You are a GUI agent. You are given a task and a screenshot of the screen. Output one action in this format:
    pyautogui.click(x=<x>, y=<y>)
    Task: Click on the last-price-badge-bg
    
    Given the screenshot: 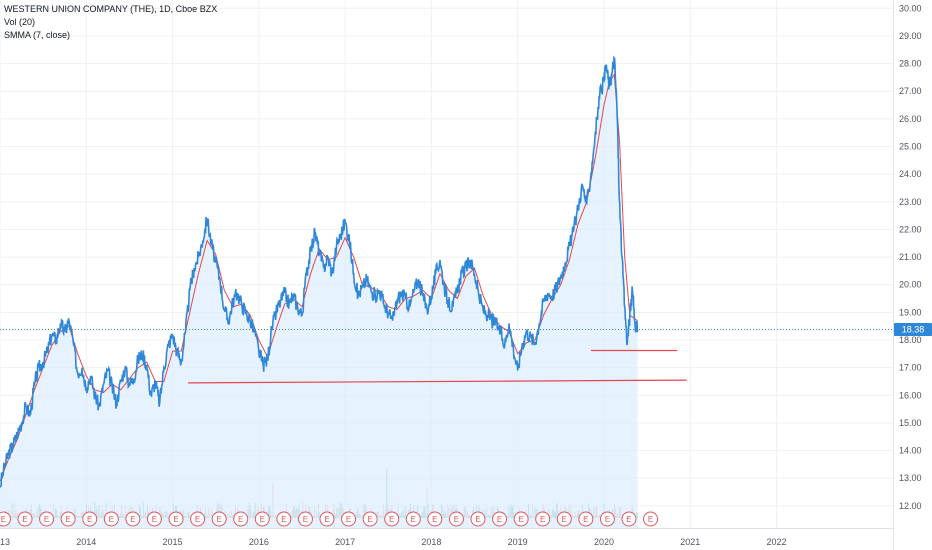 What is the action you would take?
    pyautogui.click(x=913, y=330)
    